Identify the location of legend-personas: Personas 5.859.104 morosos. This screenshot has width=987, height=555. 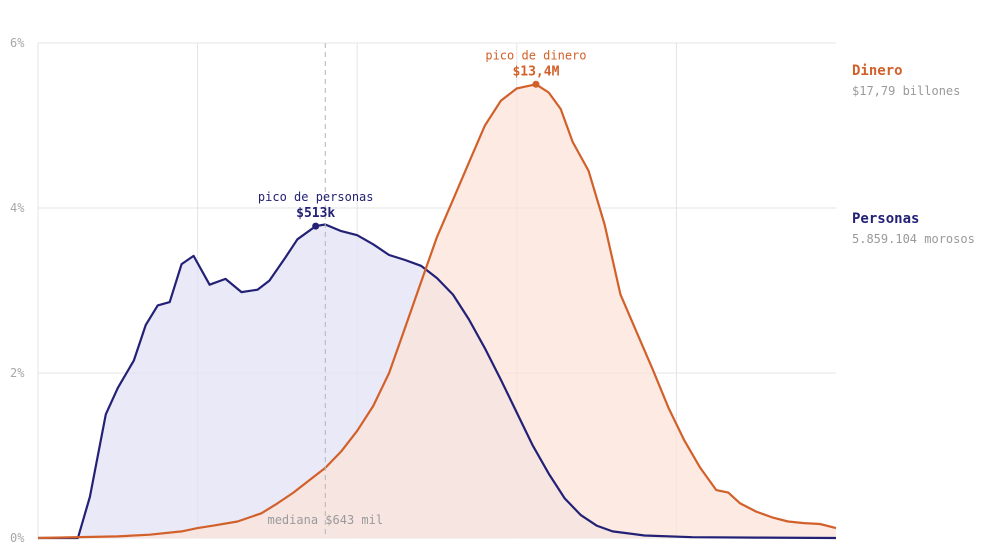
(913, 228).